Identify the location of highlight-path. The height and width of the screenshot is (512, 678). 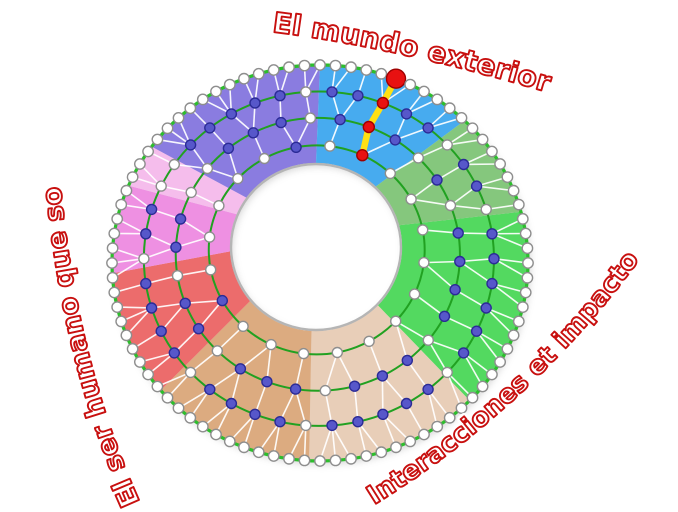
(379, 117).